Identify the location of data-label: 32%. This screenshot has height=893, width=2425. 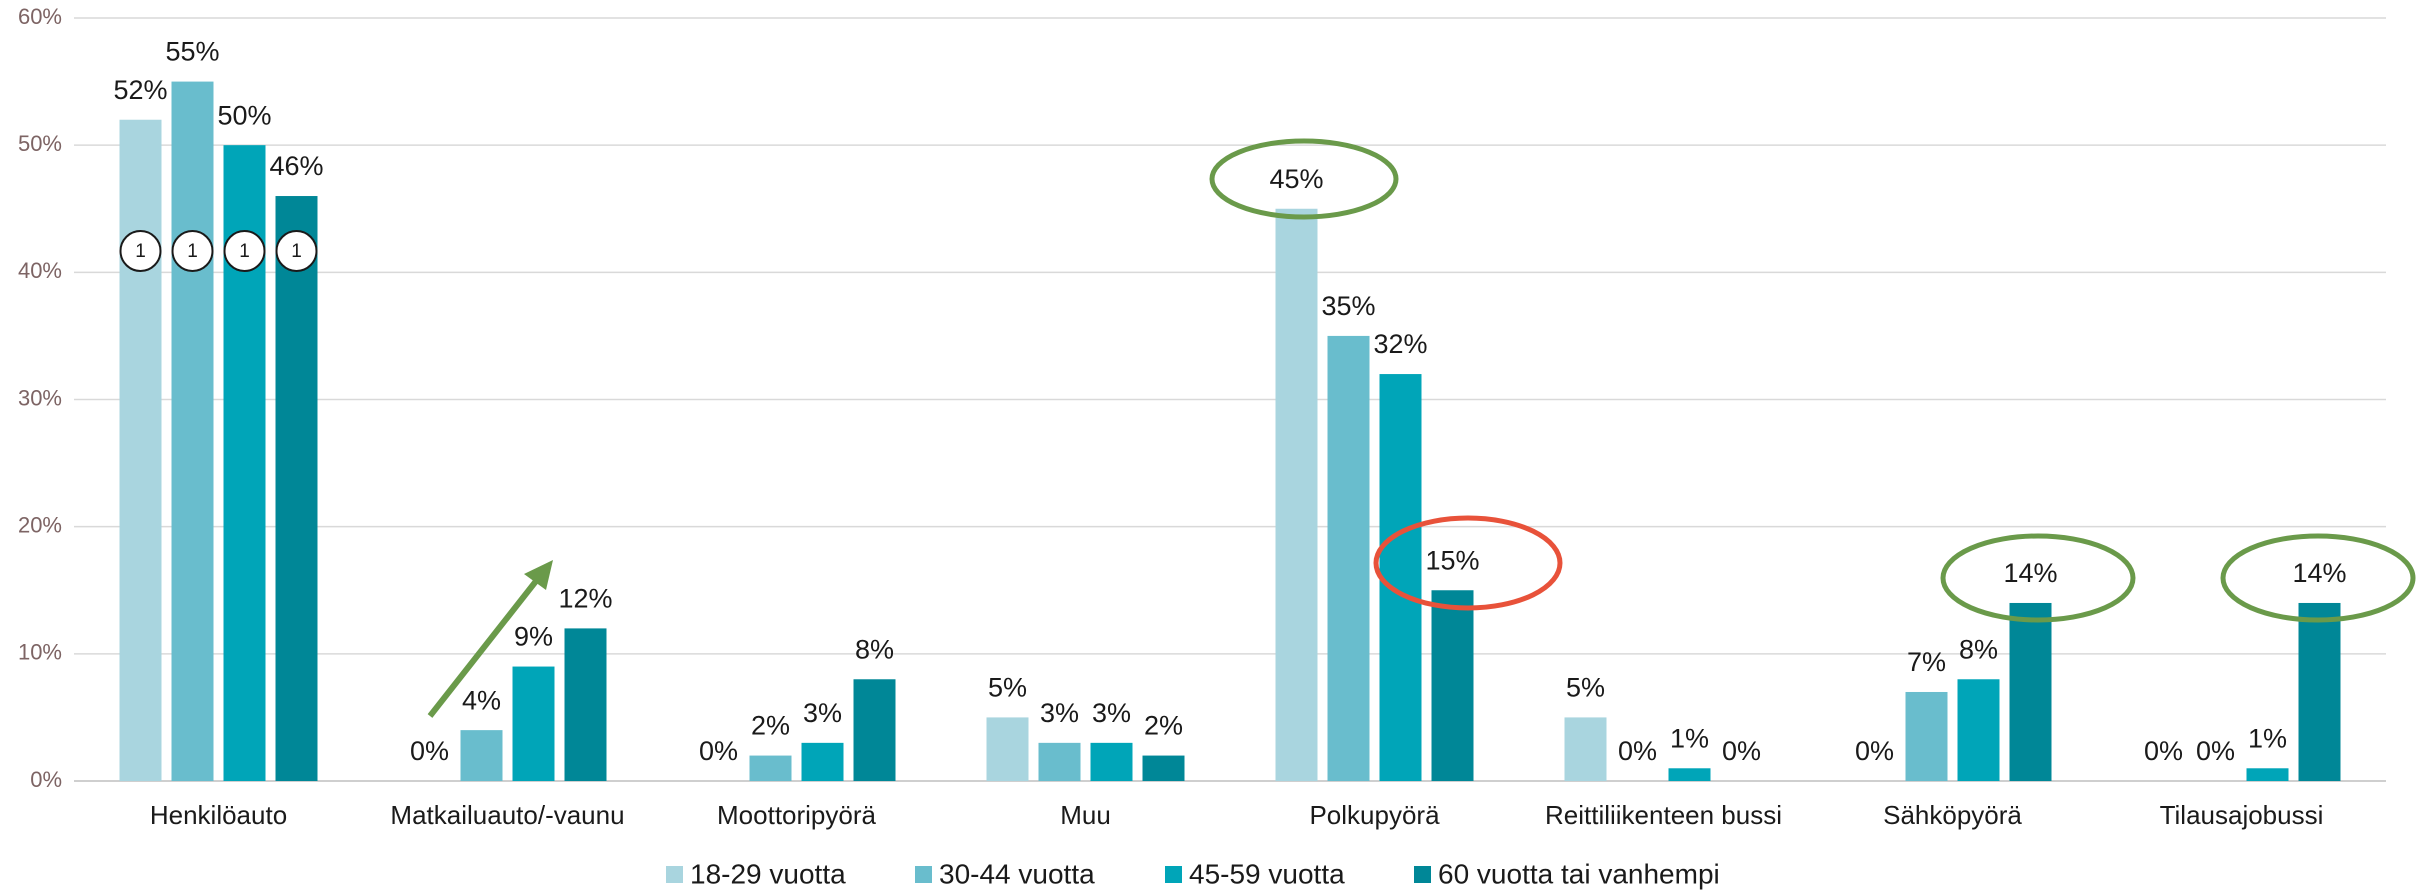
(1400, 344).